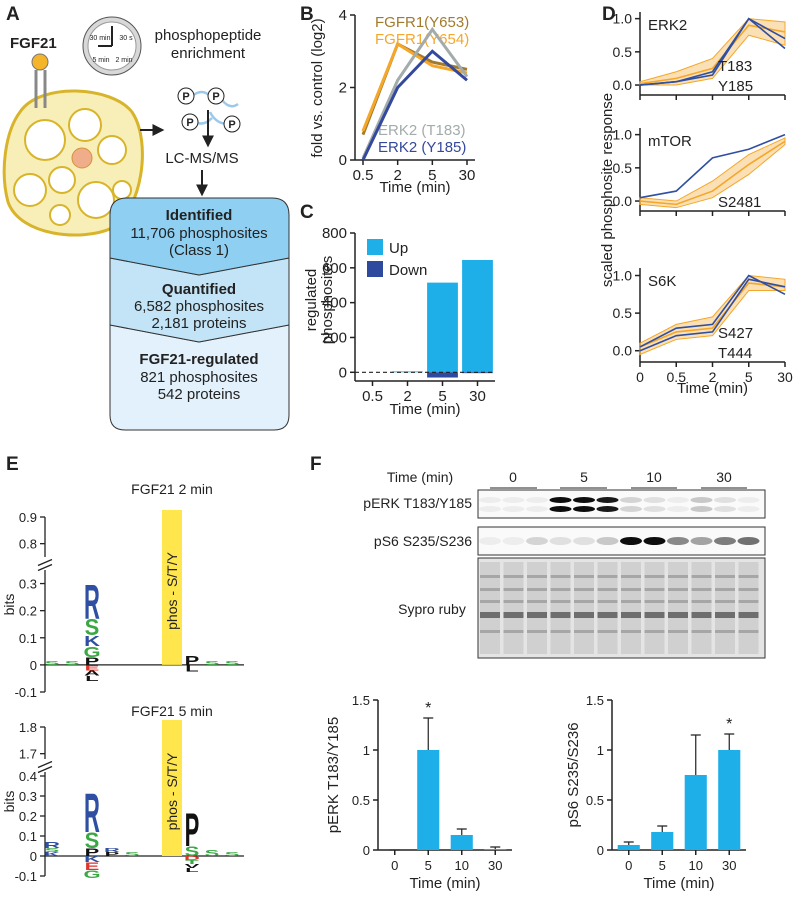  Describe the element at coordinates (749, 377) in the screenshot. I see `x-tick-label: 5` at that location.